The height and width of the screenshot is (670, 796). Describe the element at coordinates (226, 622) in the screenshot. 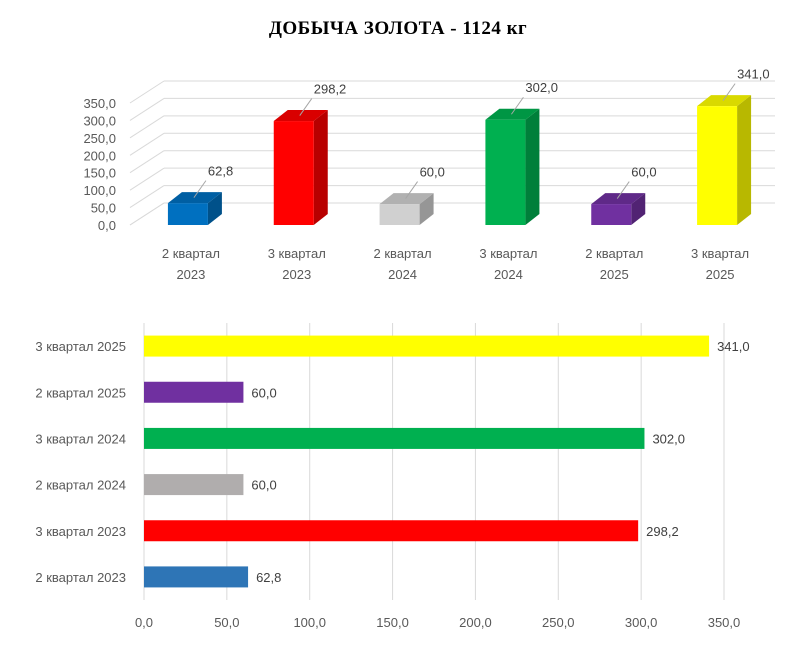

I see `x-tick-label: 50,0` at that location.